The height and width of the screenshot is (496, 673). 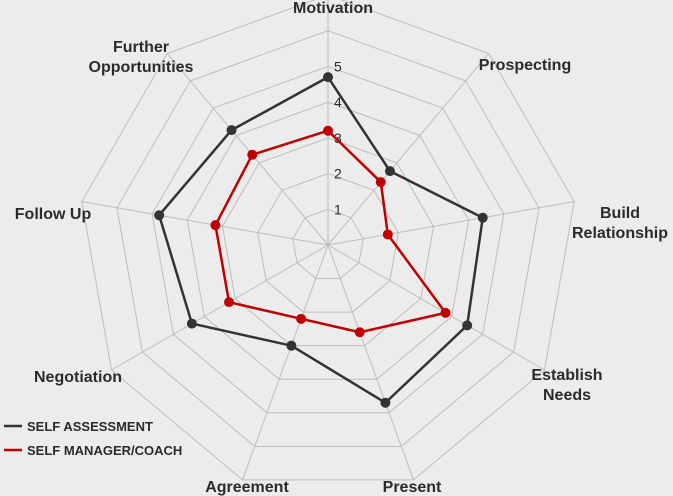 What do you see at coordinates (141, 57) in the screenshot?
I see `axis-label-further-opportunities: Further Opportunities` at bounding box center [141, 57].